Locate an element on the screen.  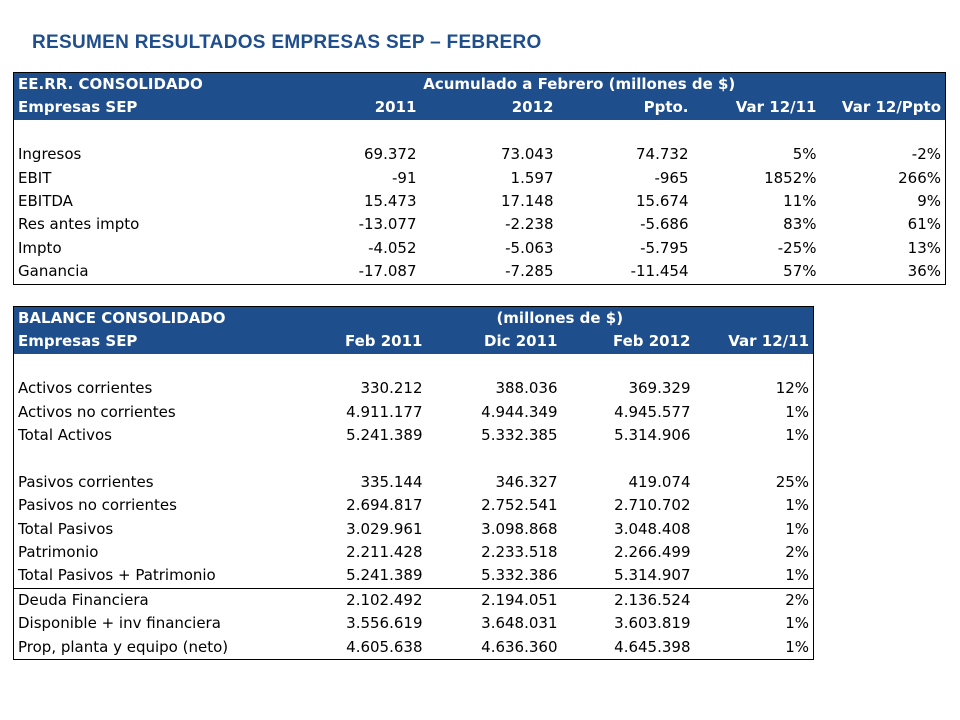
table-cell: 369.329 is located at coordinates (659, 388).